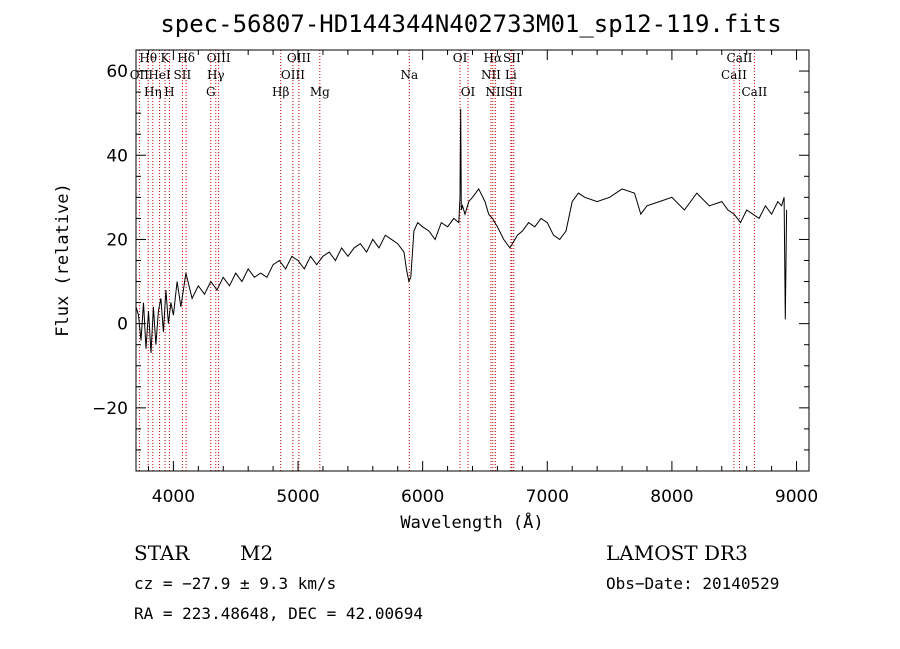  Describe the element at coordinates (493, 58) in the screenshot. I see `spectral-line-label: Hα` at that location.